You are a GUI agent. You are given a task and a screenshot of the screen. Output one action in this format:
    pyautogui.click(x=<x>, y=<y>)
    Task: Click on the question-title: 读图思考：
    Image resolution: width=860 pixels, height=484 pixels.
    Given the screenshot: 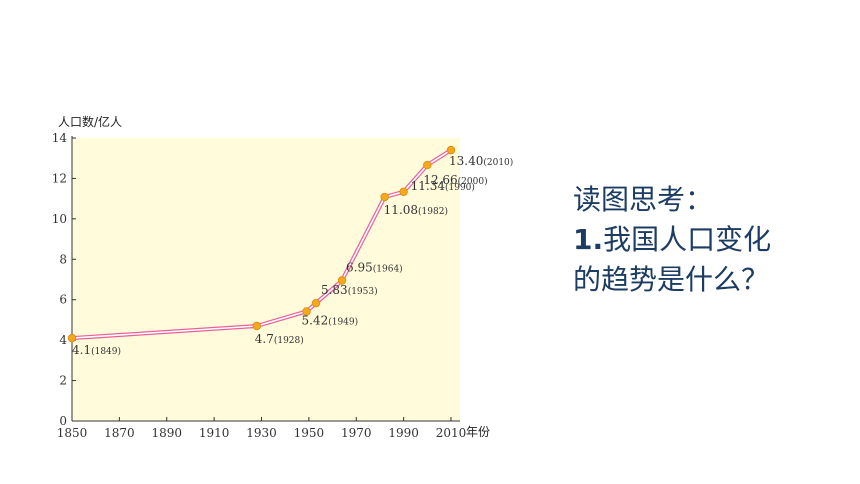 What is the action you would take?
    pyautogui.click(x=643, y=199)
    